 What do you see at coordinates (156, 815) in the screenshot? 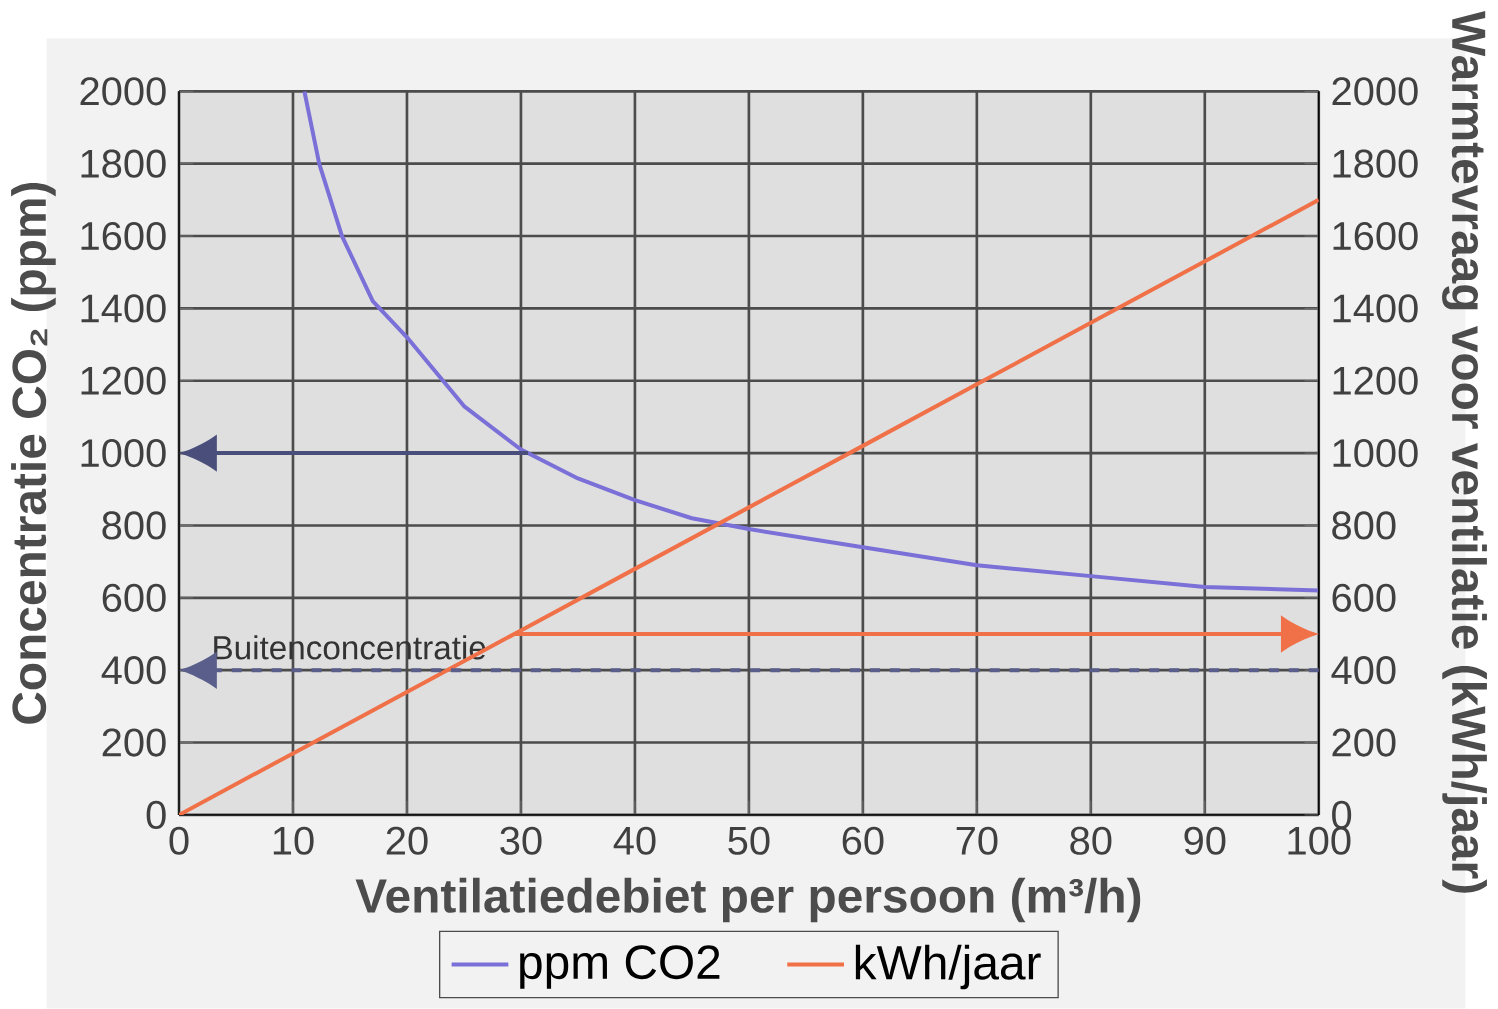
I see `y-tick-label: 0` at bounding box center [156, 815].